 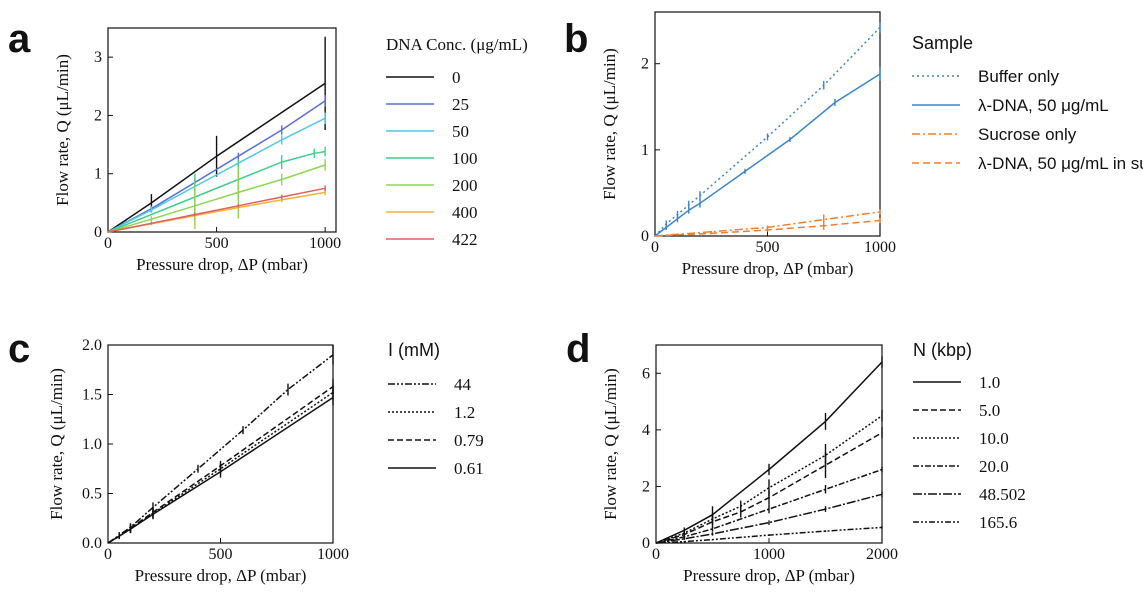 I want to click on legend-label: 50, so click(x=460, y=131).